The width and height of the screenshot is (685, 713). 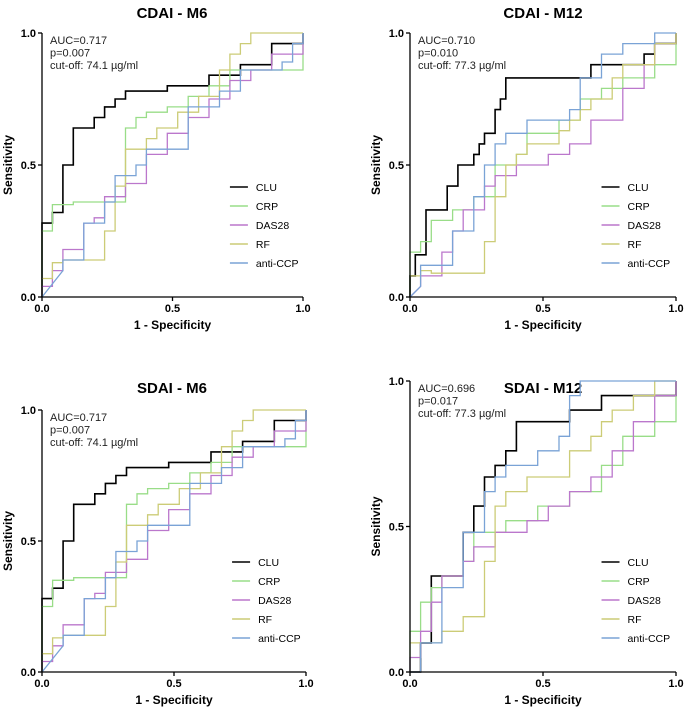 What do you see at coordinates (446, 41) in the screenshot?
I see `stat-annotation: AUC=0.710` at bounding box center [446, 41].